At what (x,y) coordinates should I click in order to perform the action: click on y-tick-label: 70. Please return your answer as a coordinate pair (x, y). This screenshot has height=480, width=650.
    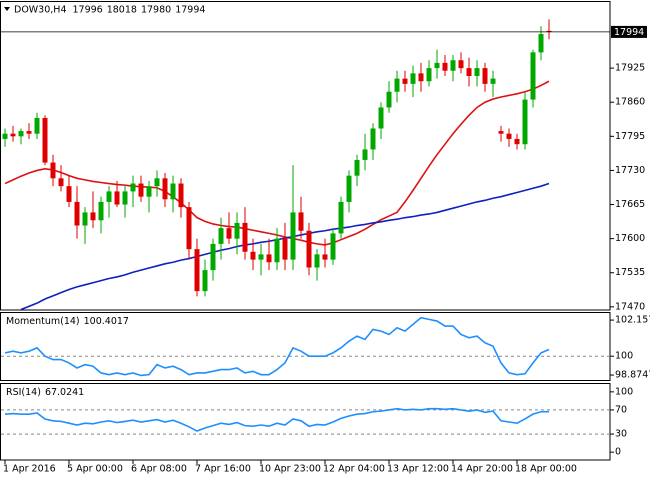
    Looking at the image, I should click on (621, 409).